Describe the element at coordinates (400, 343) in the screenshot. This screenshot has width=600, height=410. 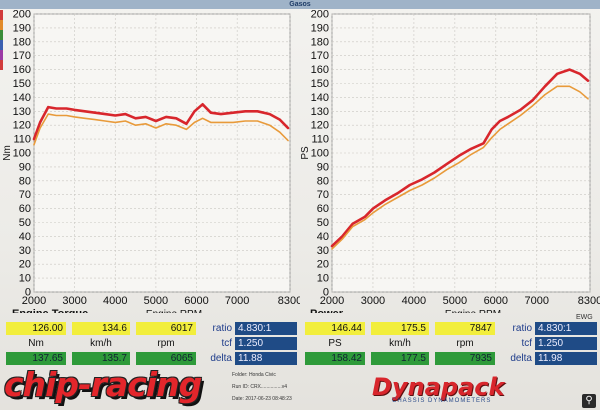
I see `unit-kmh-right: km/h` at that location.